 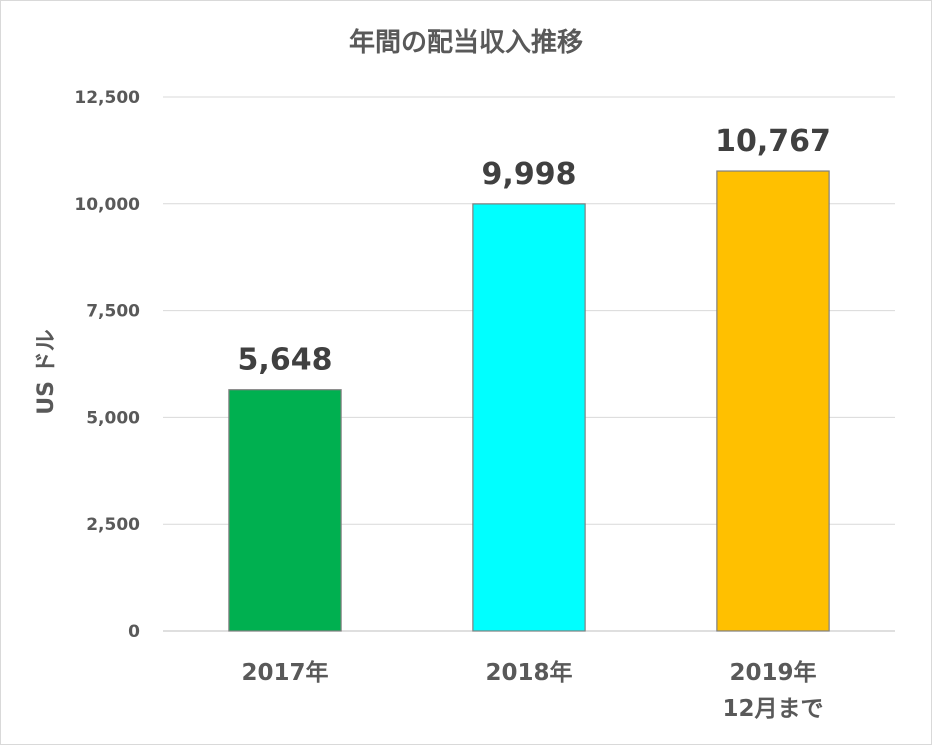 I want to click on y-tick-label: 2,500, so click(x=113, y=525).